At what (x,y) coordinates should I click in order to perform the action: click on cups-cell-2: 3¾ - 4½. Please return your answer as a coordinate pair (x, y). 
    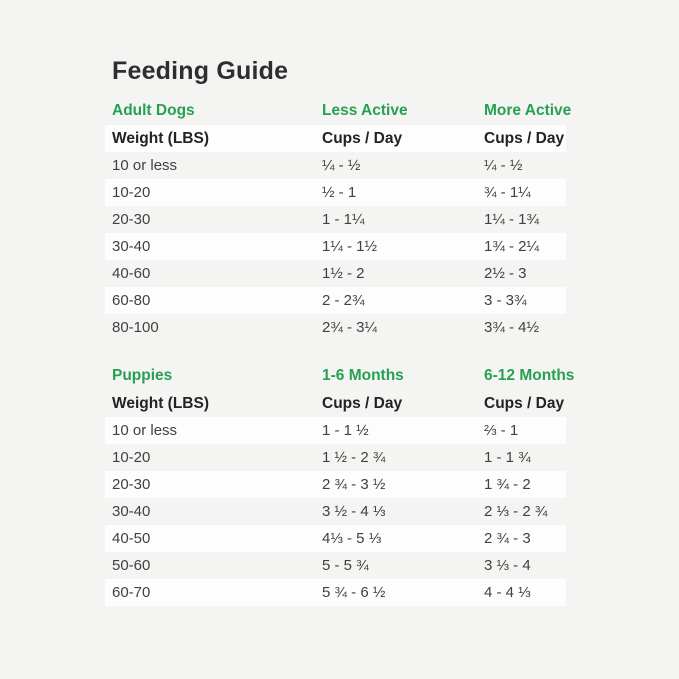
    Looking at the image, I should click on (512, 327).